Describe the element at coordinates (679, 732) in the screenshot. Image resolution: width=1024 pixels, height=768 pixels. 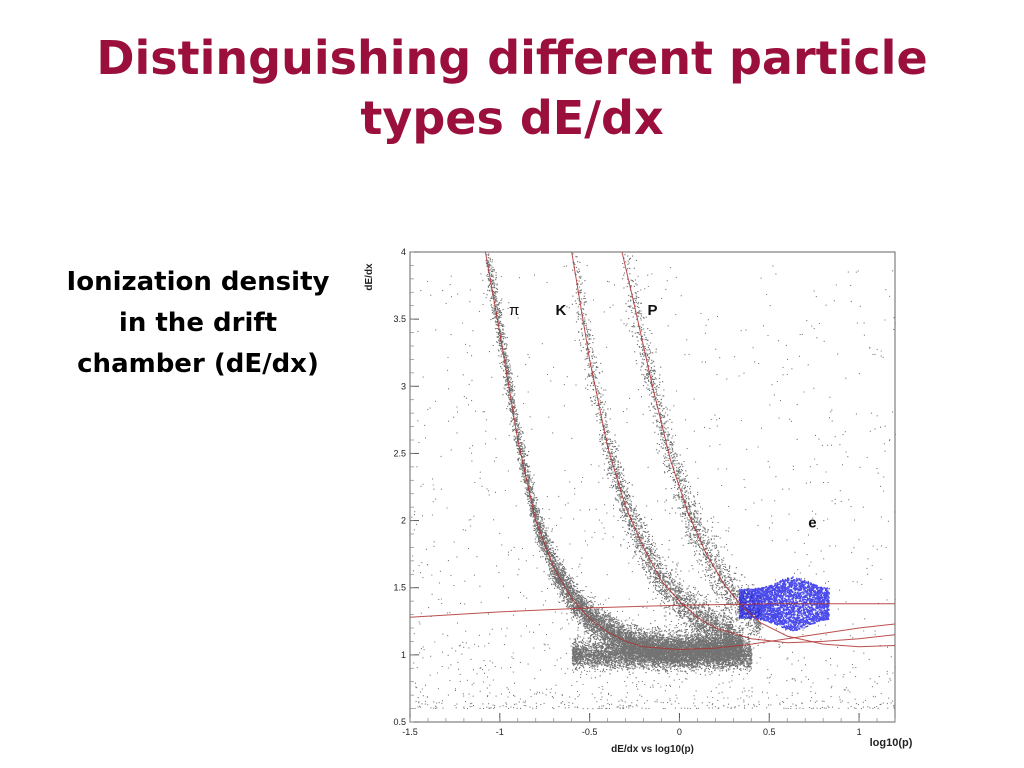
I see `x-tick-label: 0` at that location.